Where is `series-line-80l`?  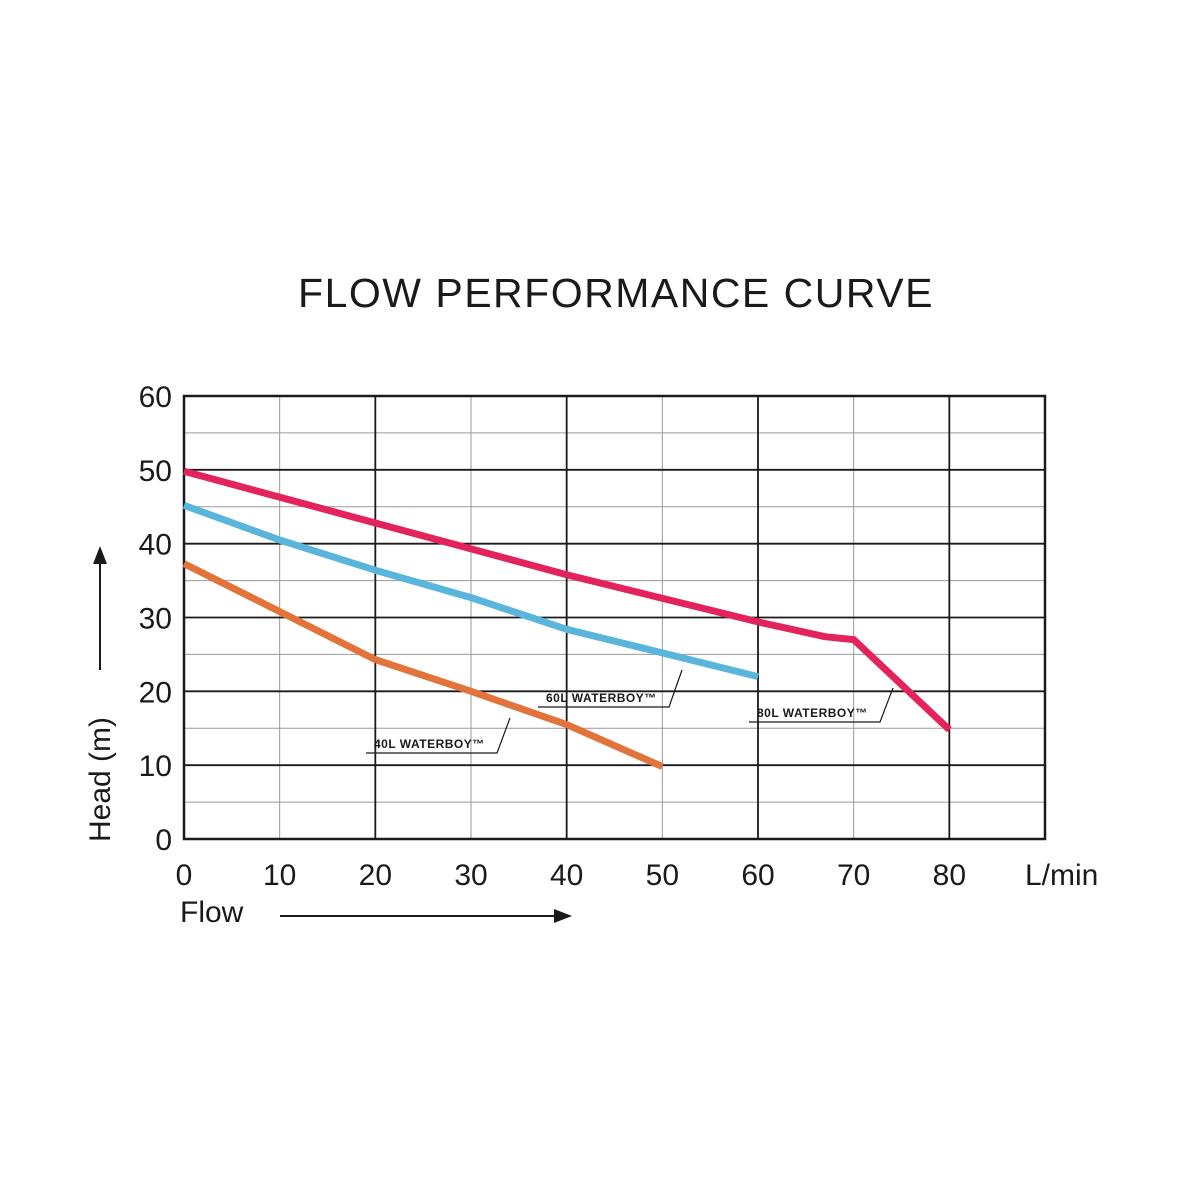
series-line-80l is located at coordinates (567, 600).